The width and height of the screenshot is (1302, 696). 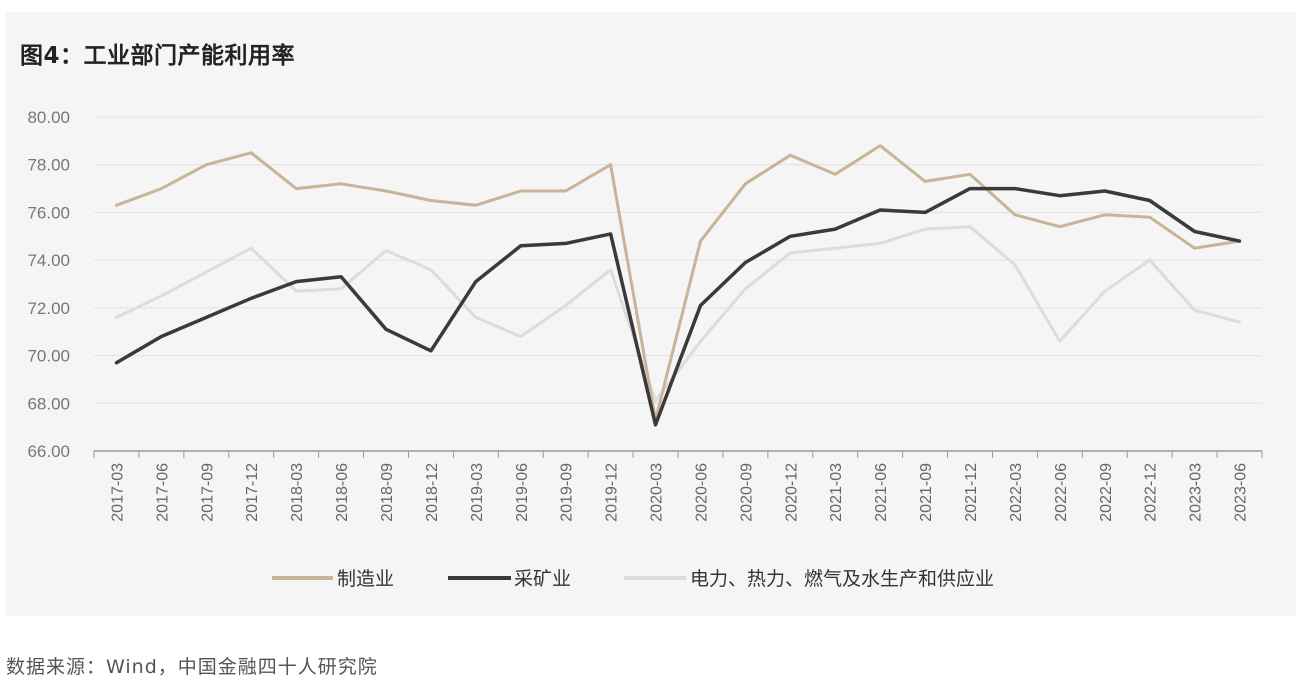 I want to click on x-tick-label: 2019-06, so click(x=522, y=492).